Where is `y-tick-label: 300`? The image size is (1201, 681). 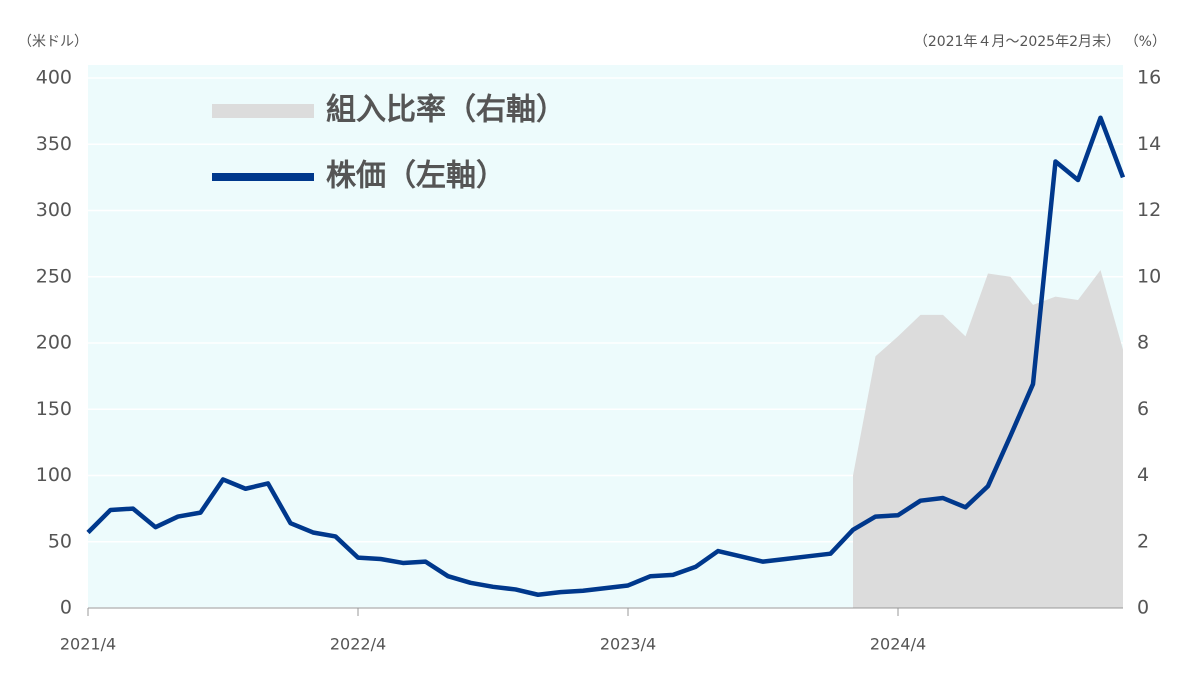 y-tick-label: 300 is located at coordinates (54, 210).